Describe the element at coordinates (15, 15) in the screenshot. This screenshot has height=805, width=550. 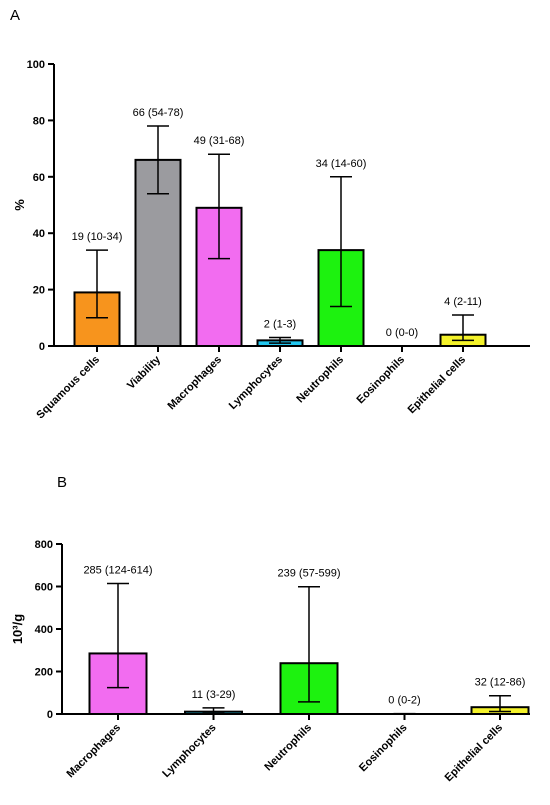
I see `panel-label: A` at that location.